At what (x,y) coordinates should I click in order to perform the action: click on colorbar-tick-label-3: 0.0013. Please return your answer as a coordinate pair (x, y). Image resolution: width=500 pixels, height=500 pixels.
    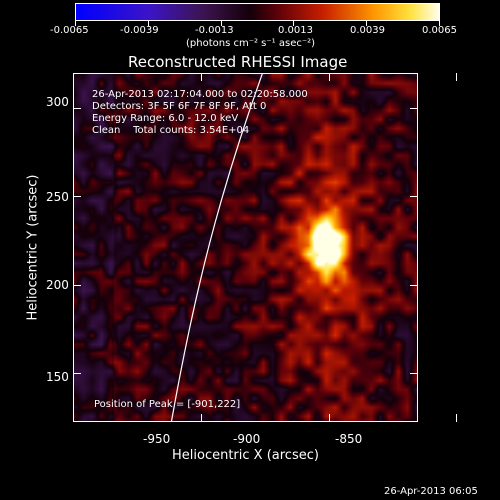
    Looking at the image, I should click on (295, 30).